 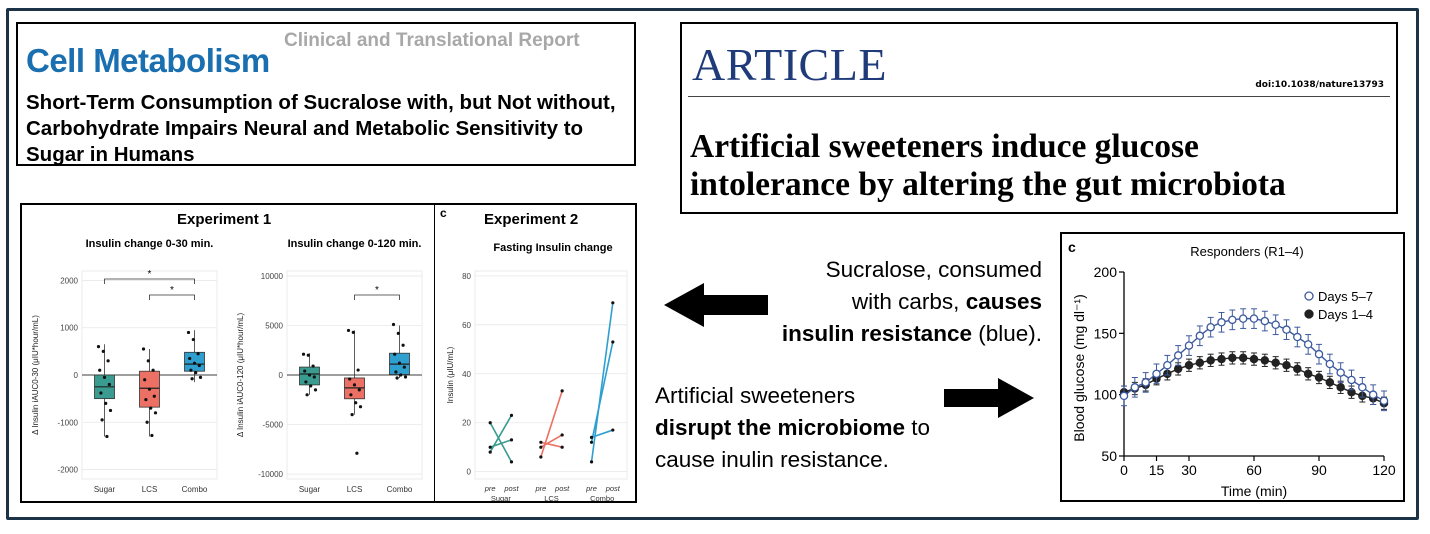 I want to click on fasting-y-tick-label: 40, so click(x=466, y=374).